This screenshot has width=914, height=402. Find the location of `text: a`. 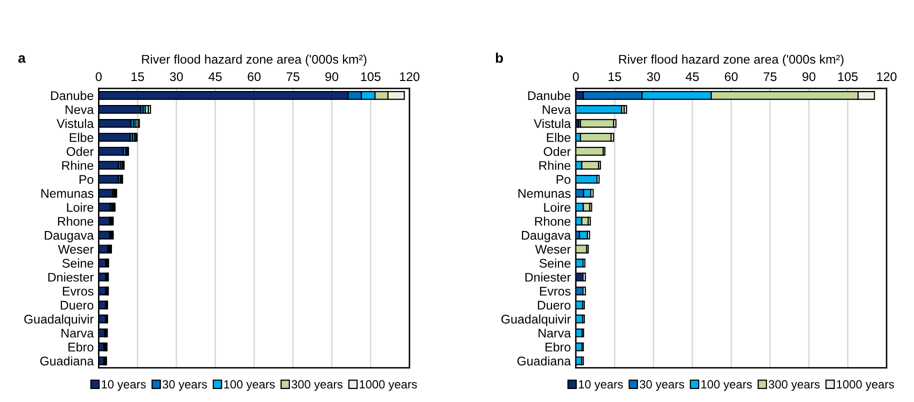

text: a is located at coordinates (22, 59).